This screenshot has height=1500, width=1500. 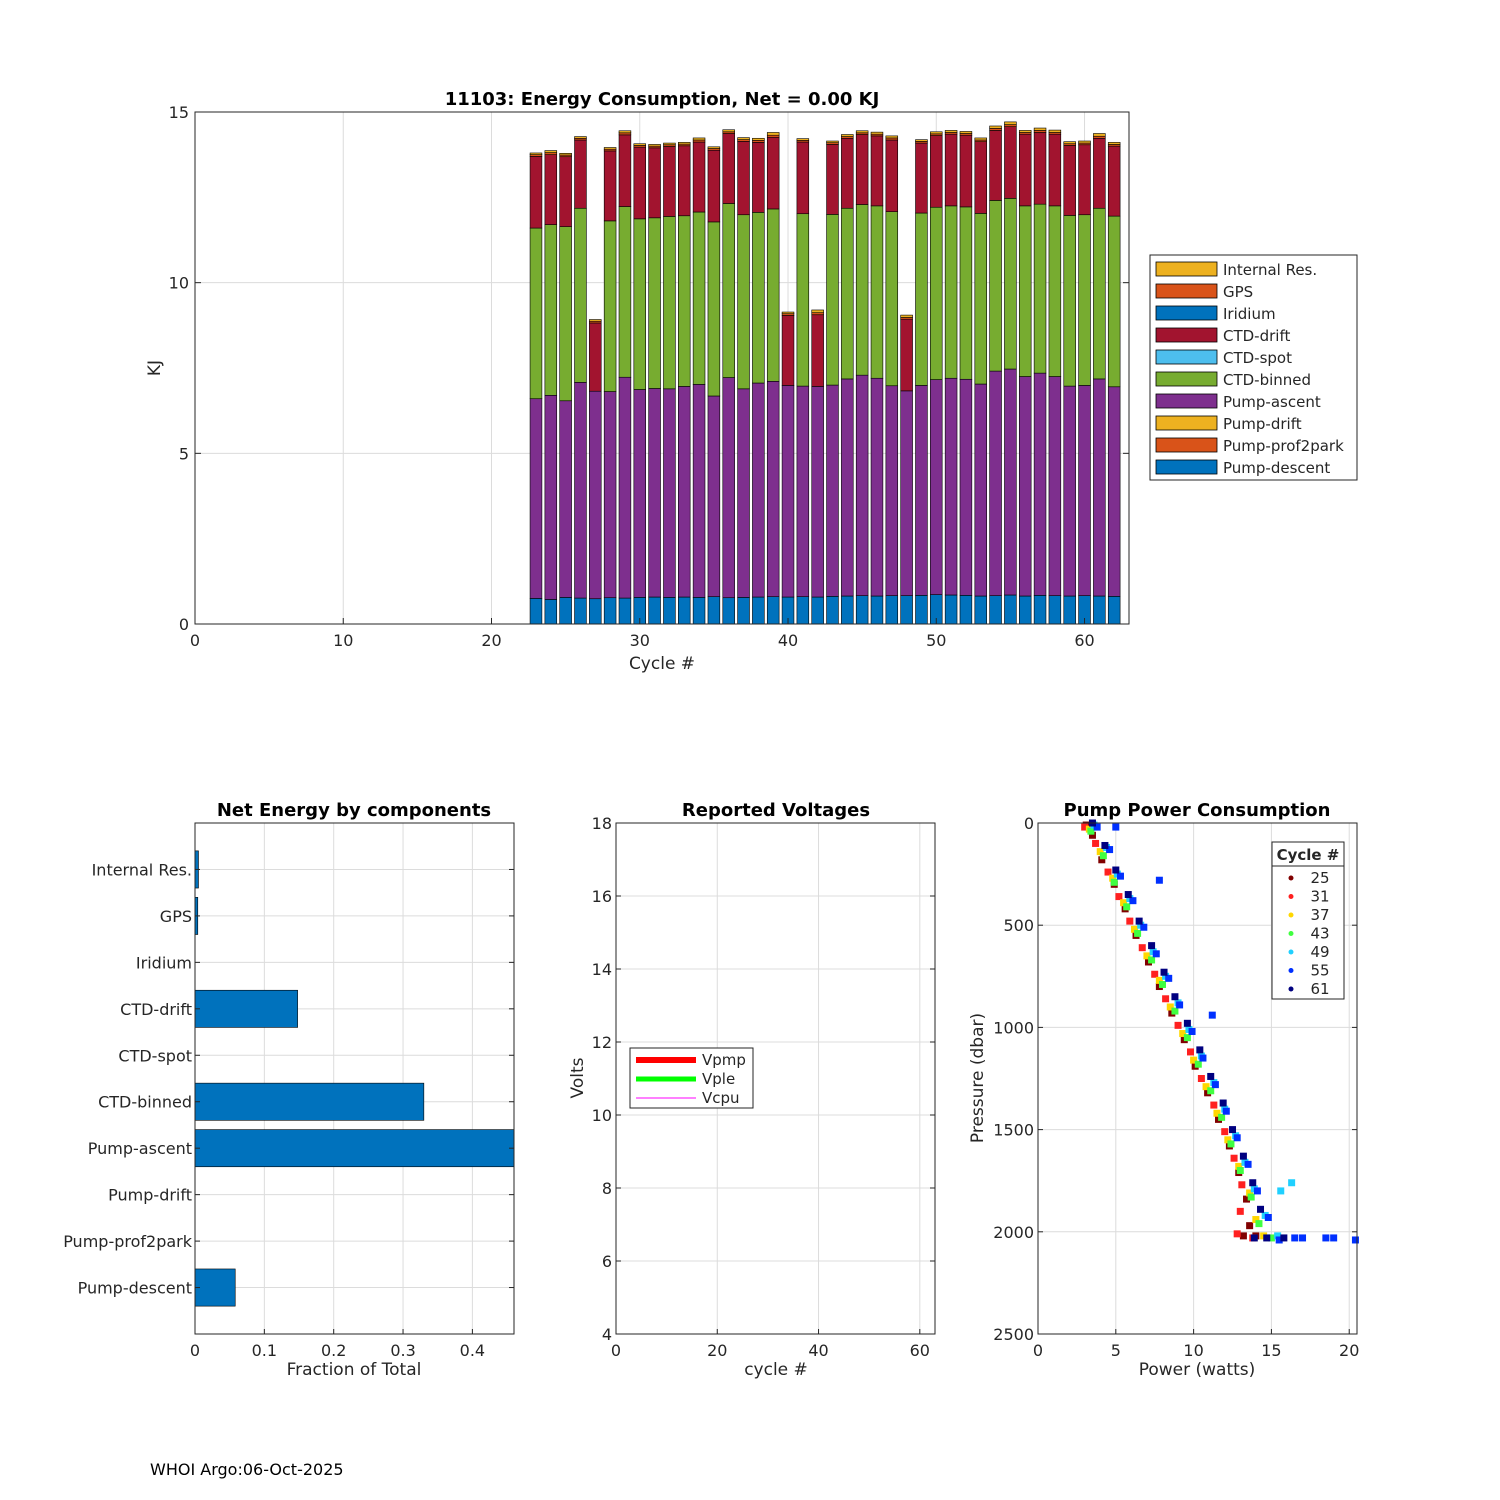 I want to click on ax2-ytick-label: Pump-drift, so click(x=150, y=1195).